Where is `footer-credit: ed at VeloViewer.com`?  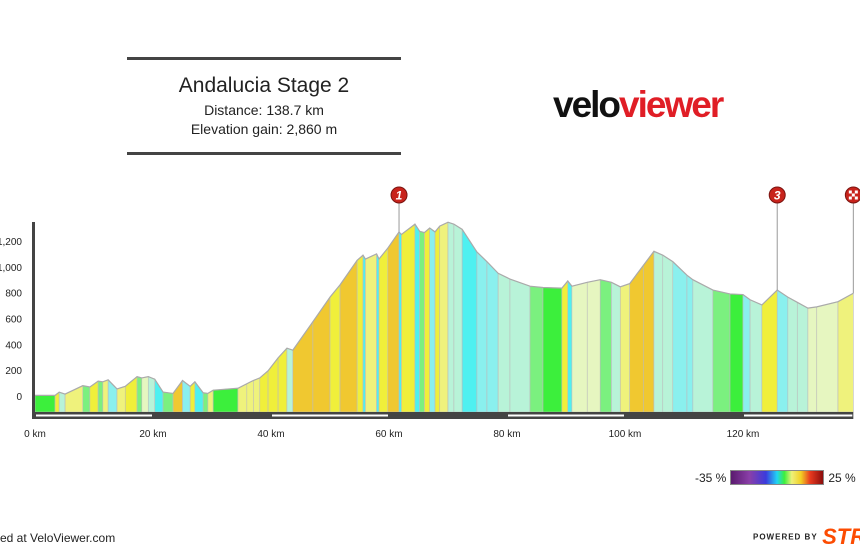 footer-credit: ed at VeloViewer.com is located at coordinates (58, 538).